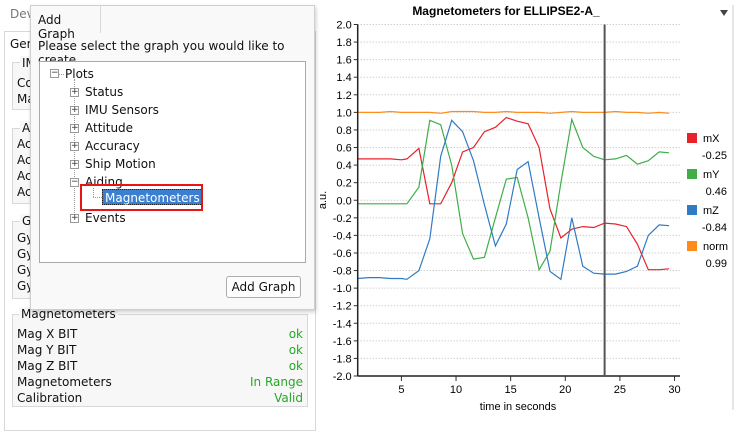  Describe the element at coordinates (715, 247) in the screenshot. I see `legend-label-norm: norm` at that location.